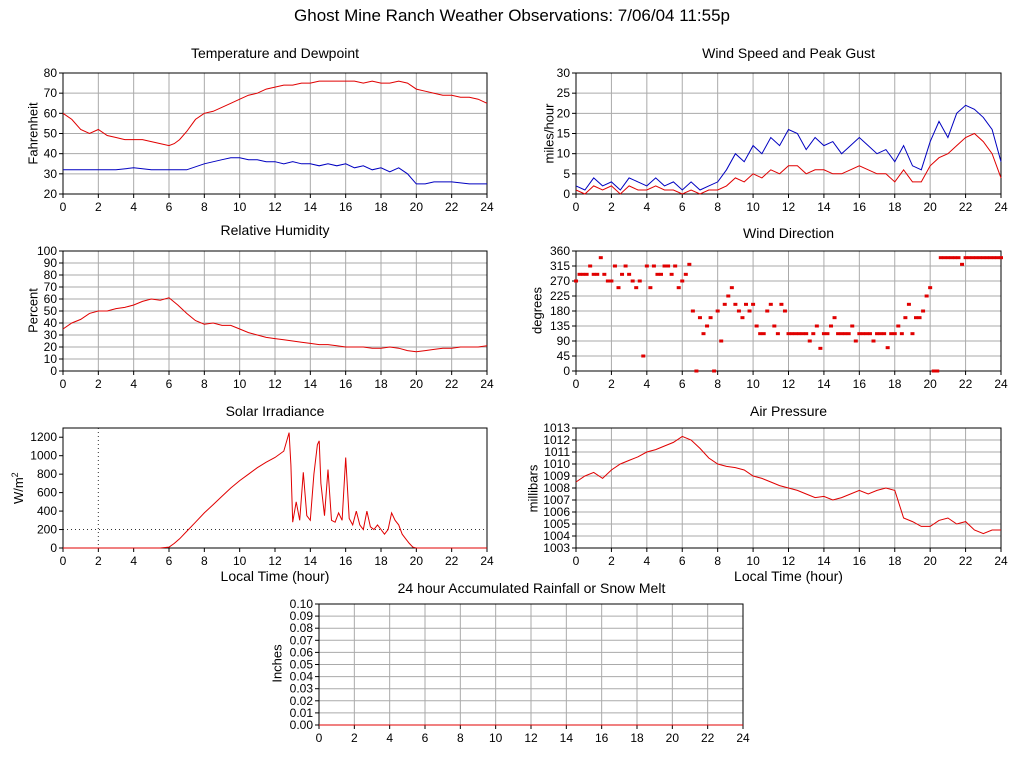 This screenshot has width=1024, height=768. What do you see at coordinates (51, 113) in the screenshot?
I see `y-tick-label: 60` at bounding box center [51, 113].